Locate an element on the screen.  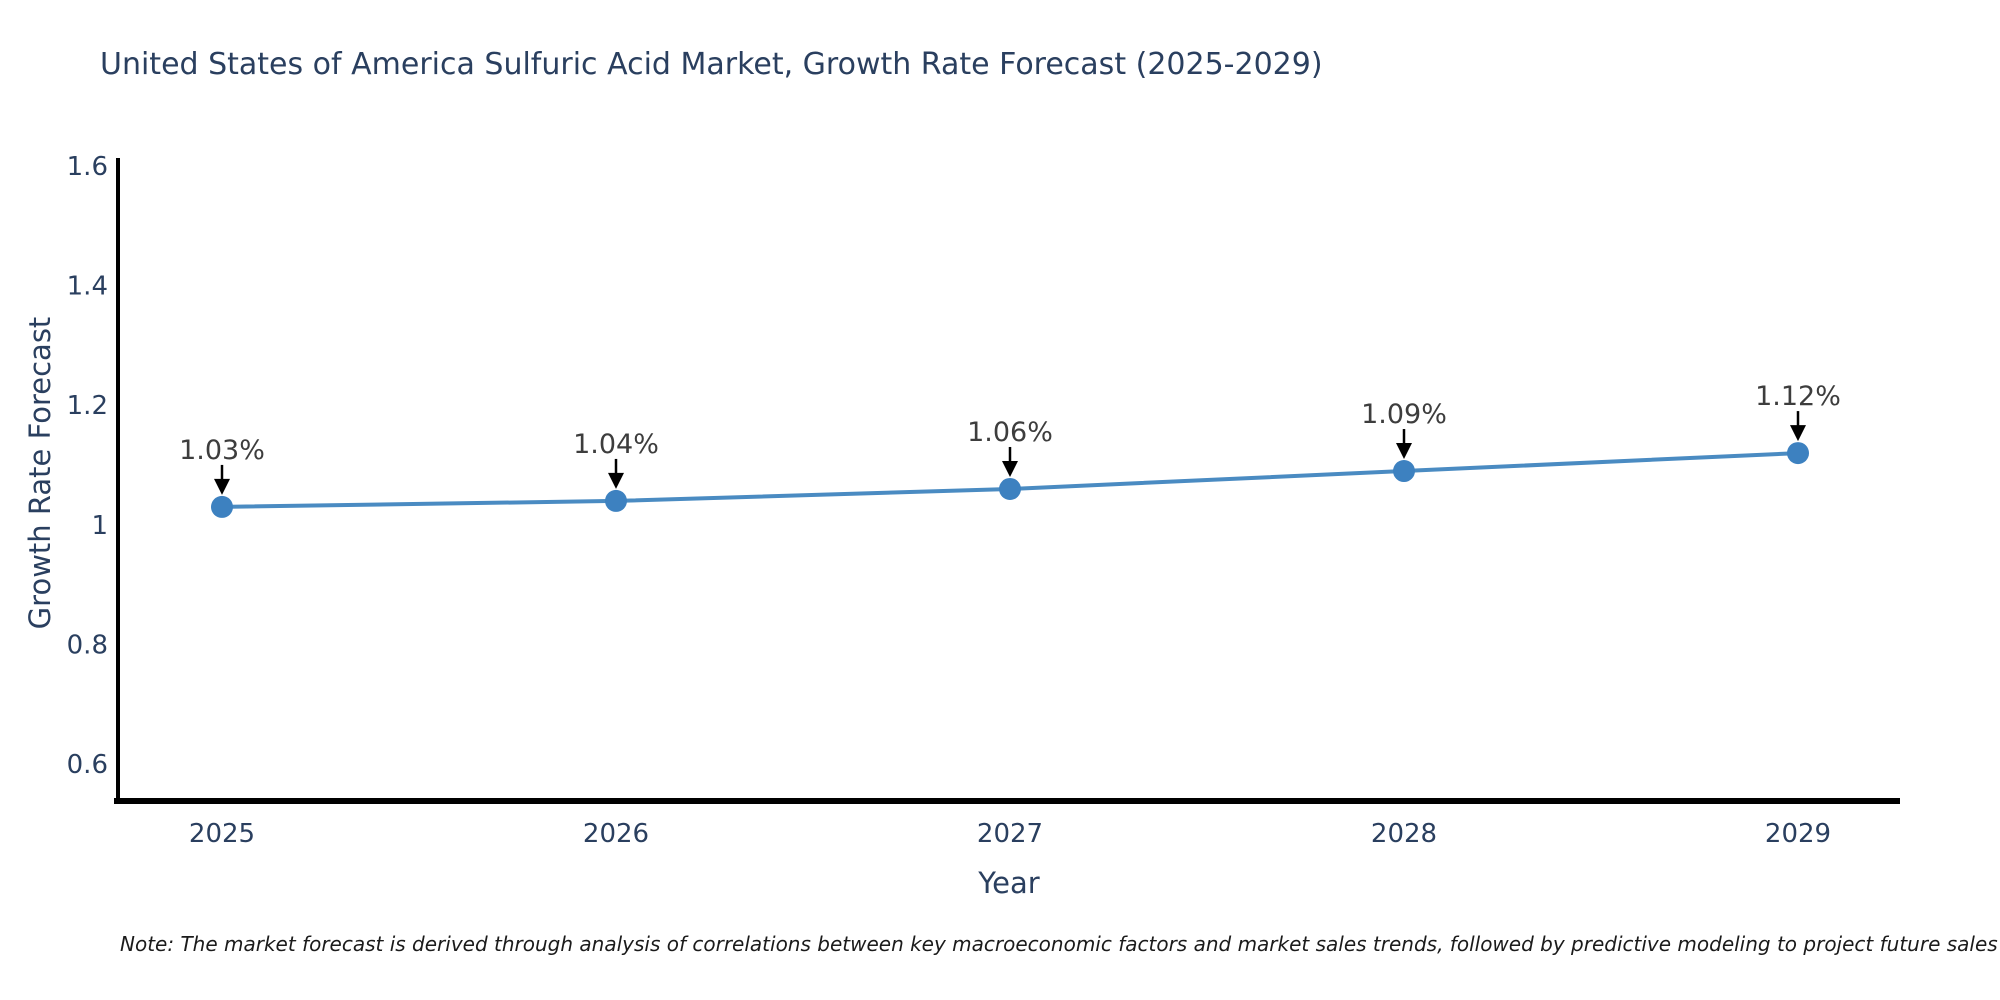
annotation-label: 1.06% is located at coordinates (1010, 432).